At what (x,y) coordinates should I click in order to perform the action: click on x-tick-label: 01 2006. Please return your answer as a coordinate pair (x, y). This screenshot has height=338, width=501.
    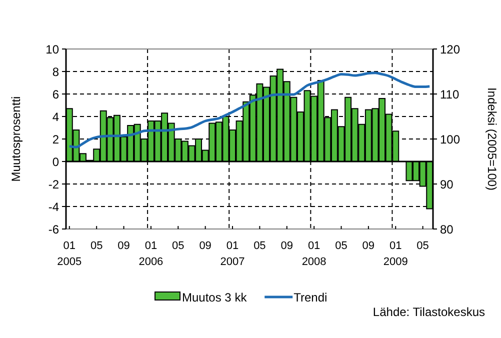
    Looking at the image, I should click on (151, 254).